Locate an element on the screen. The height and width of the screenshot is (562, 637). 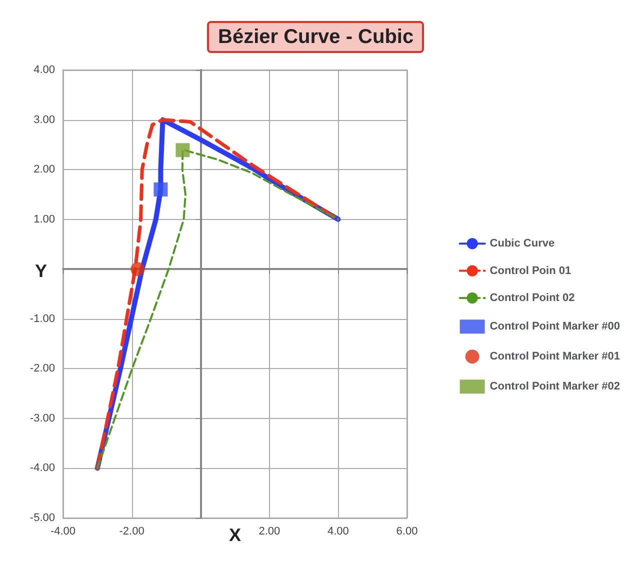
x-tick-label: 4.00 is located at coordinates (338, 532).